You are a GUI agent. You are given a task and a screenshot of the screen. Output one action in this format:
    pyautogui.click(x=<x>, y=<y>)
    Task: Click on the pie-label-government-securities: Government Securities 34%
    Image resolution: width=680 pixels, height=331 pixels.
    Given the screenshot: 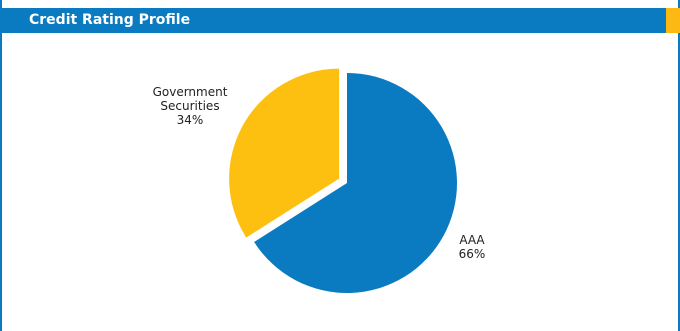 What is the action you would take?
    pyautogui.click(x=190, y=106)
    